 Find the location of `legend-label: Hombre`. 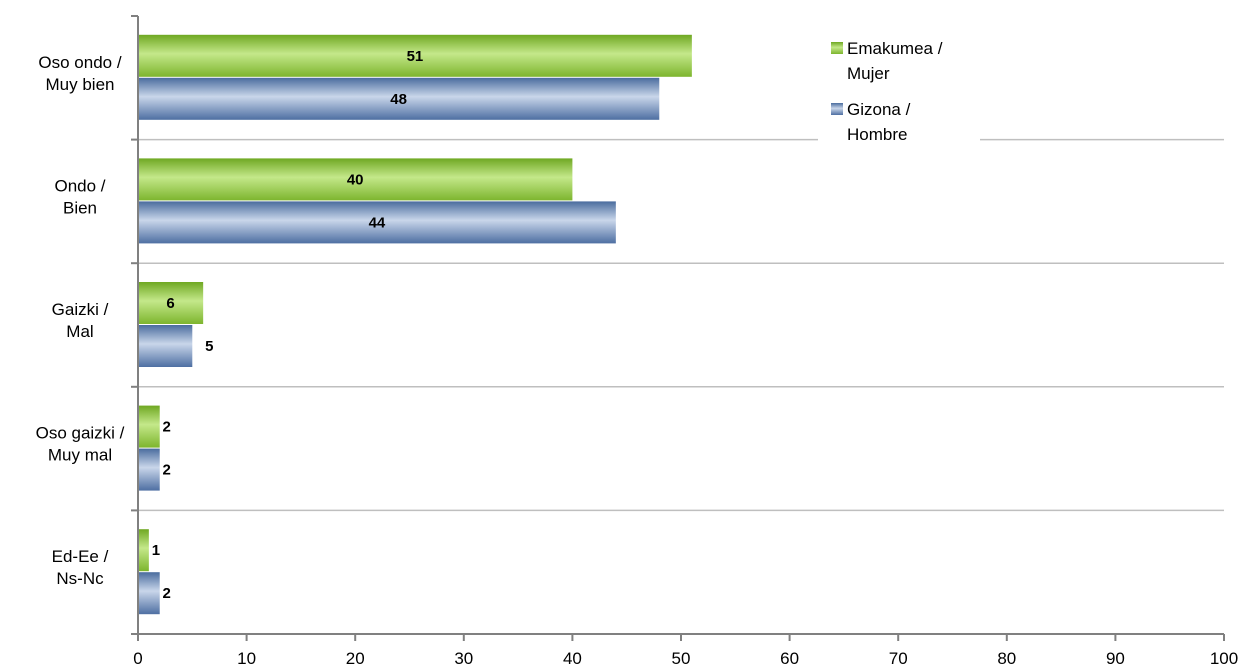

legend-label: Hombre is located at coordinates (877, 134).